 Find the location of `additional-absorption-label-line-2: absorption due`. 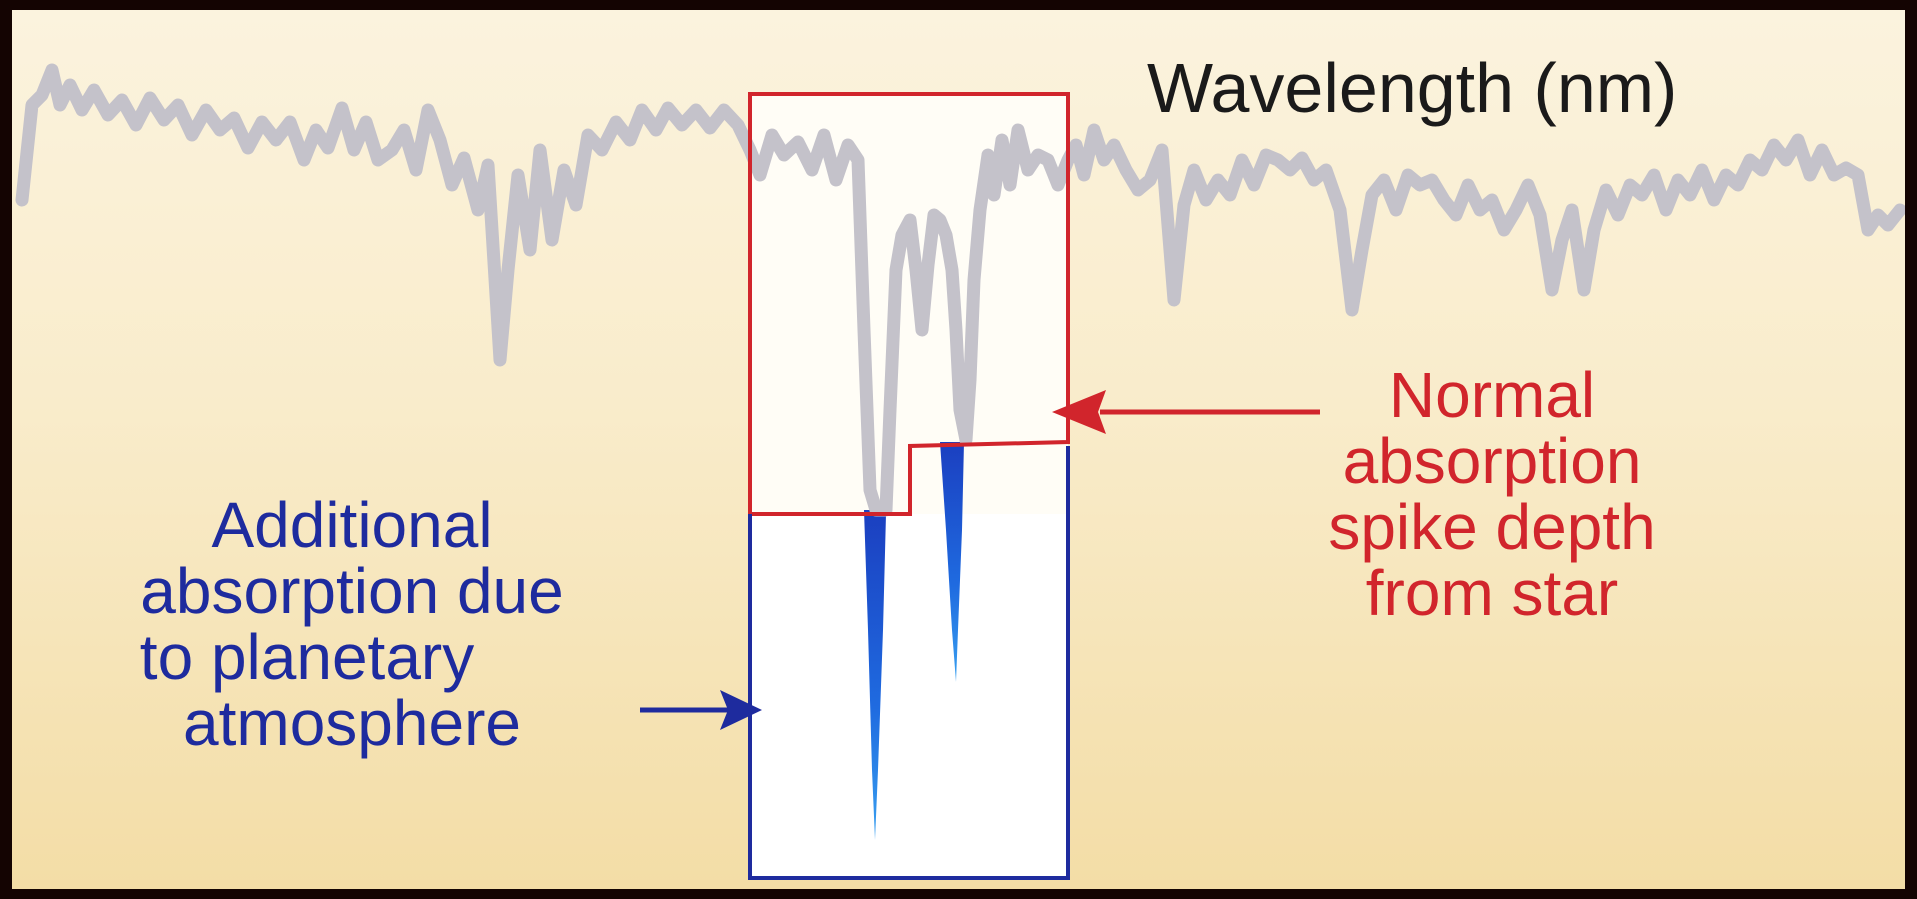

additional-absorption-label-line-2: absorption due is located at coordinates (352, 591).